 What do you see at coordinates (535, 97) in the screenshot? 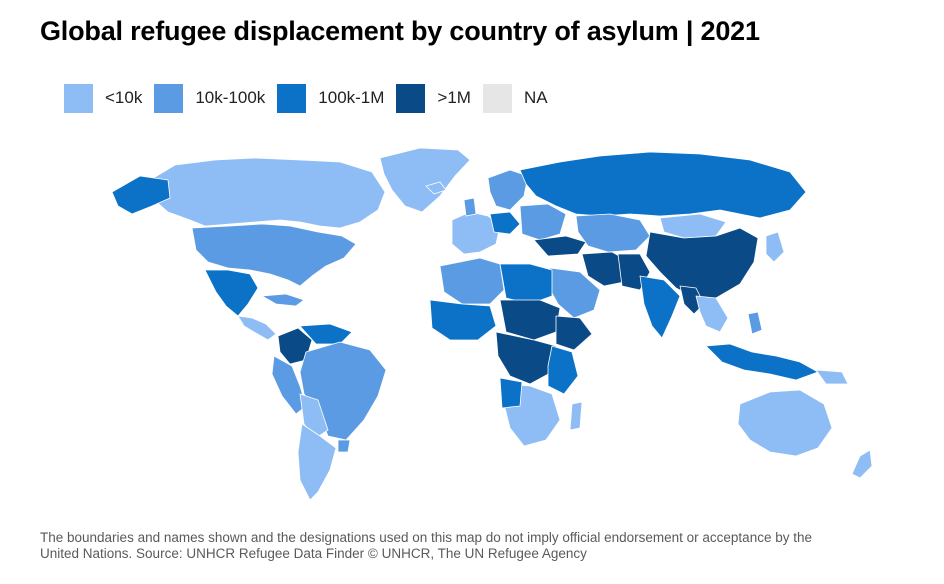
I see `legend-label-na: NA` at bounding box center [535, 97].